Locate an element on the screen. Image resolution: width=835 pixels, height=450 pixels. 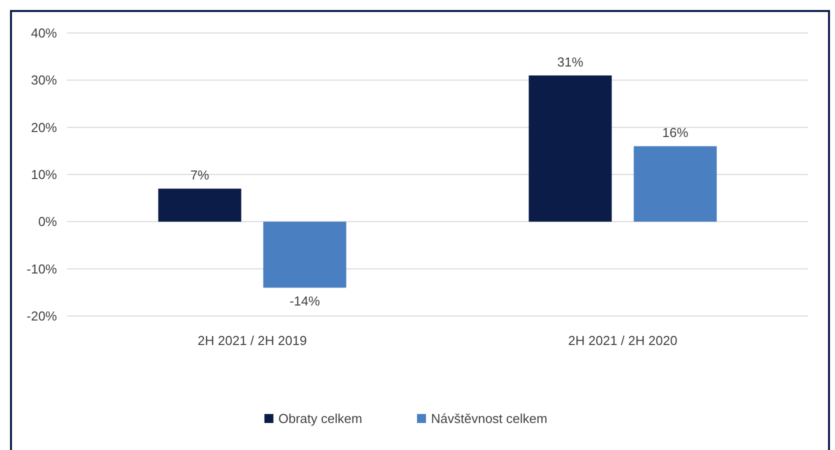
data-label: 31% is located at coordinates (570, 62).